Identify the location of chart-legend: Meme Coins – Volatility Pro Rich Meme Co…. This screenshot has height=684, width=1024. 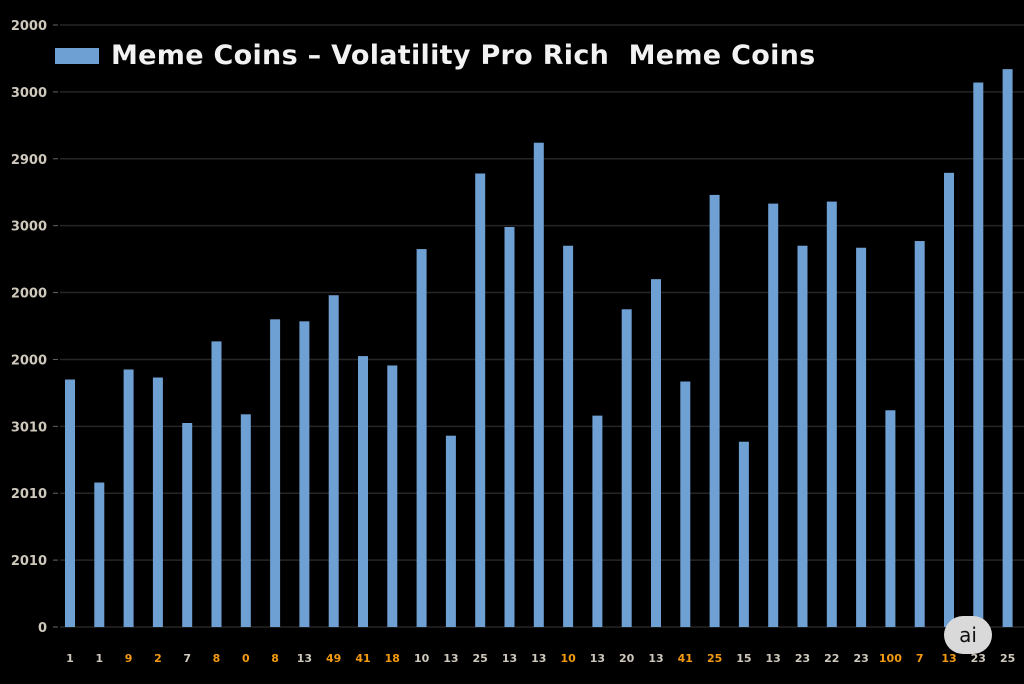
(435, 55).